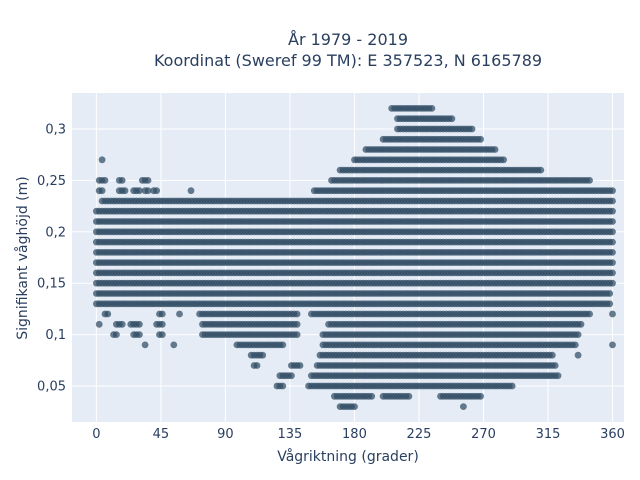  Describe the element at coordinates (55, 129) in the screenshot. I see `y-tick-label: 0,3` at that location.